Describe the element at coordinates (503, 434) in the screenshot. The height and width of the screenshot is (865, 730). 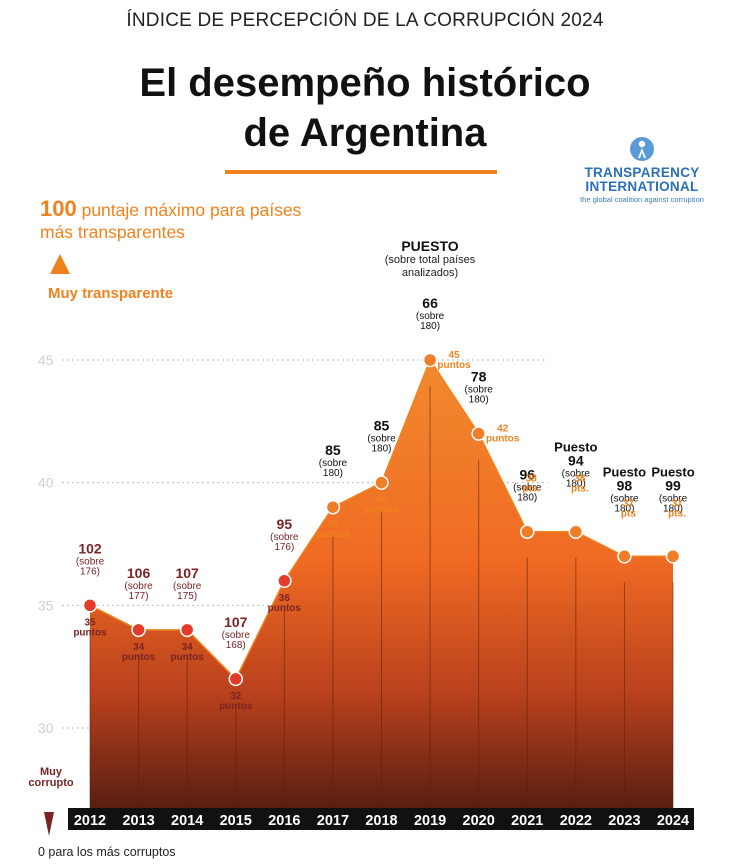
I see `score-label: 42 puntos` at that location.